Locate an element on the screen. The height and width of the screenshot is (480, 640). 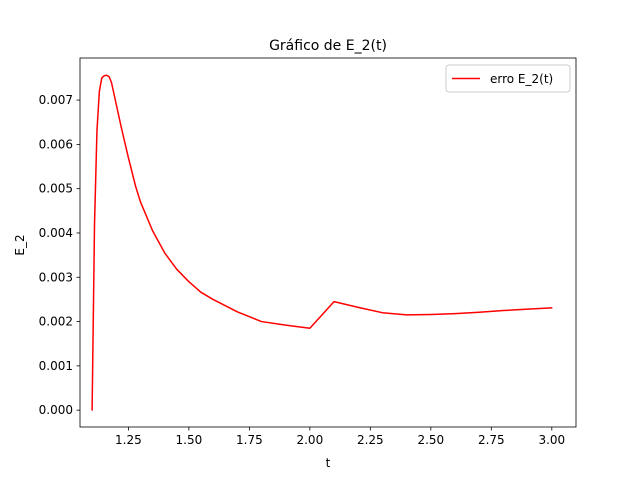
legend: erro E_2(t) is located at coordinates (508, 78).